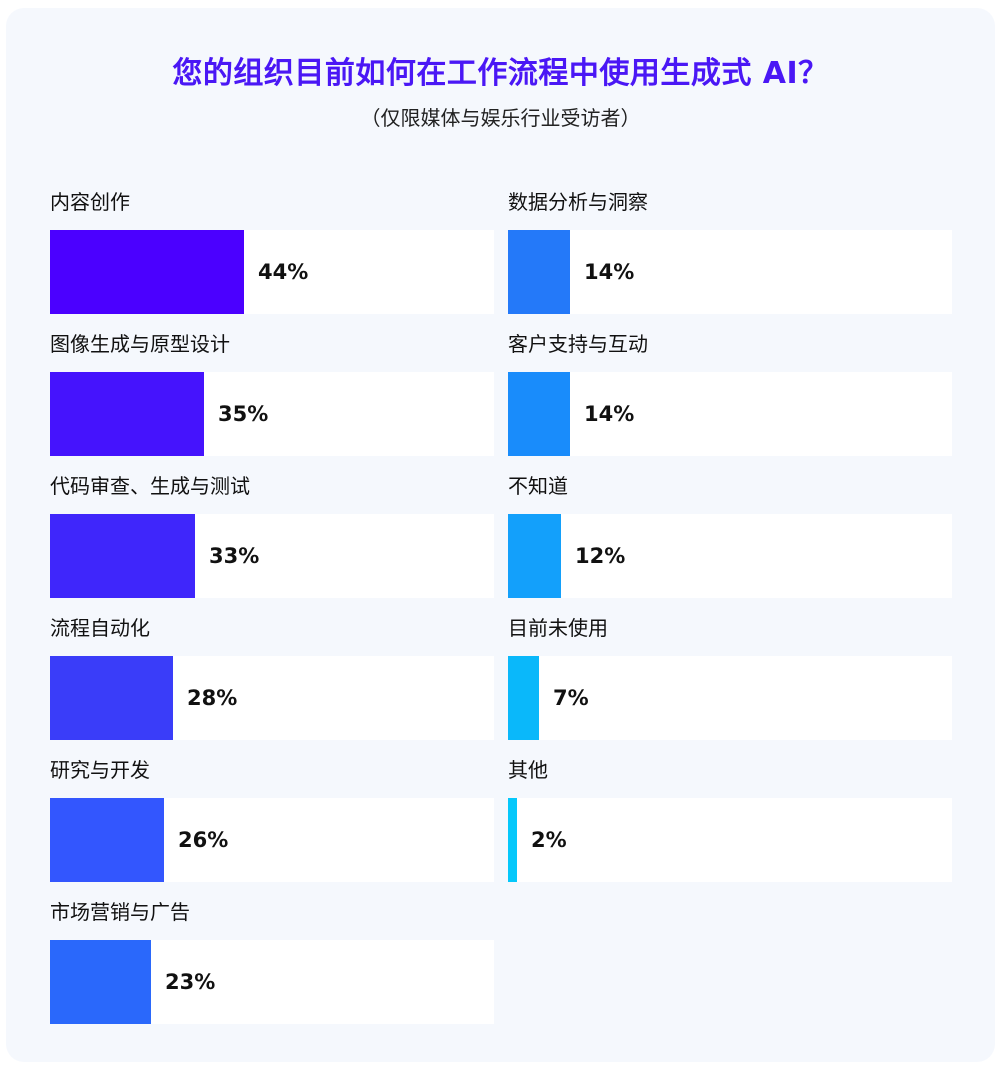 The height and width of the screenshot is (1070, 1001). What do you see at coordinates (730, 698) in the screenshot?
I see `bar-track: 7%` at bounding box center [730, 698].